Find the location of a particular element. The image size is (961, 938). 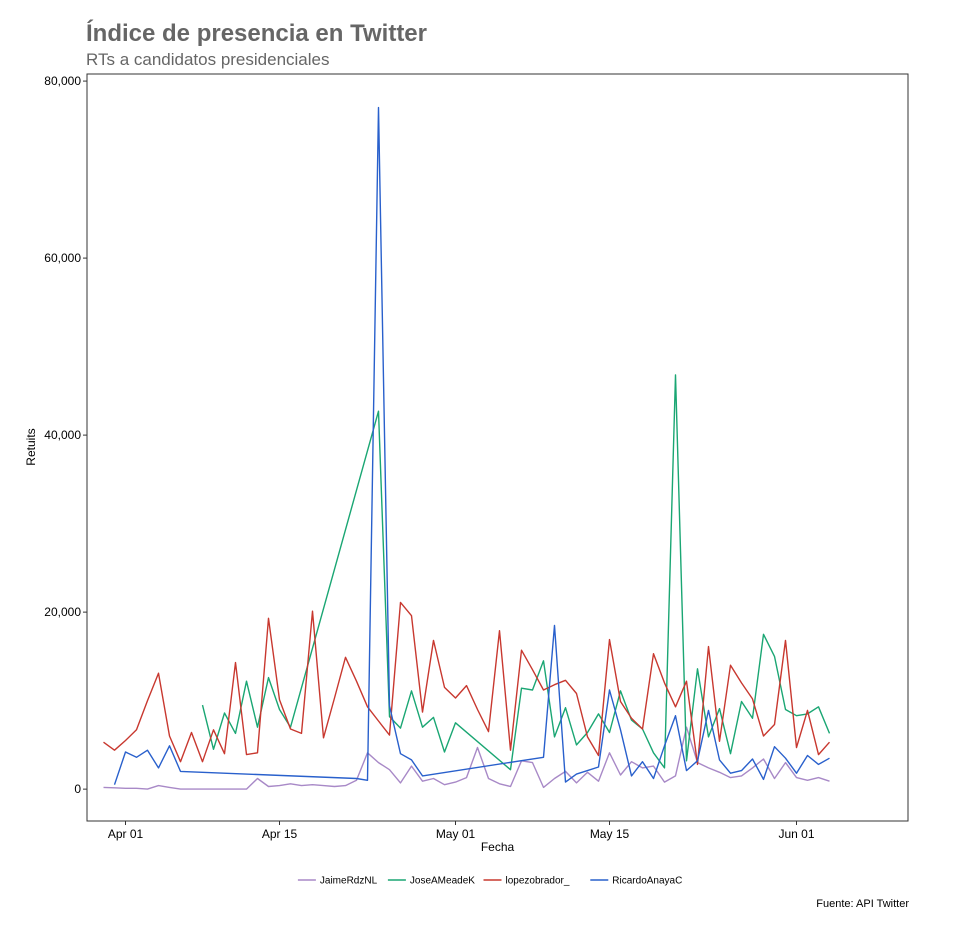

series-line-JaimeRdzNL is located at coordinates (466, 758).